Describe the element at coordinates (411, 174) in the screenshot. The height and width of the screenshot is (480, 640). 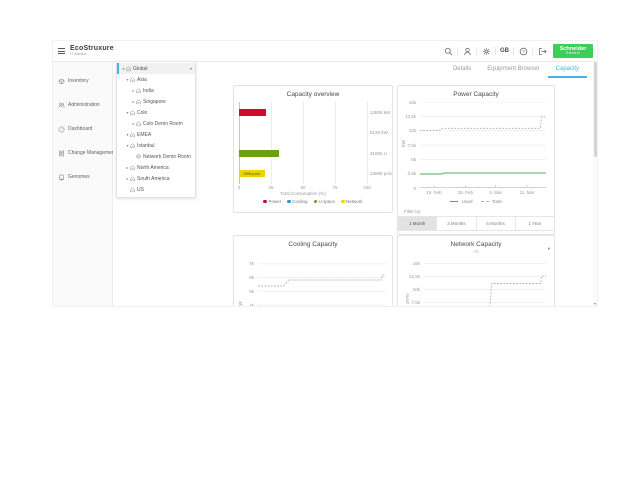
I see `y-tick-label: 2.5k` at that location.